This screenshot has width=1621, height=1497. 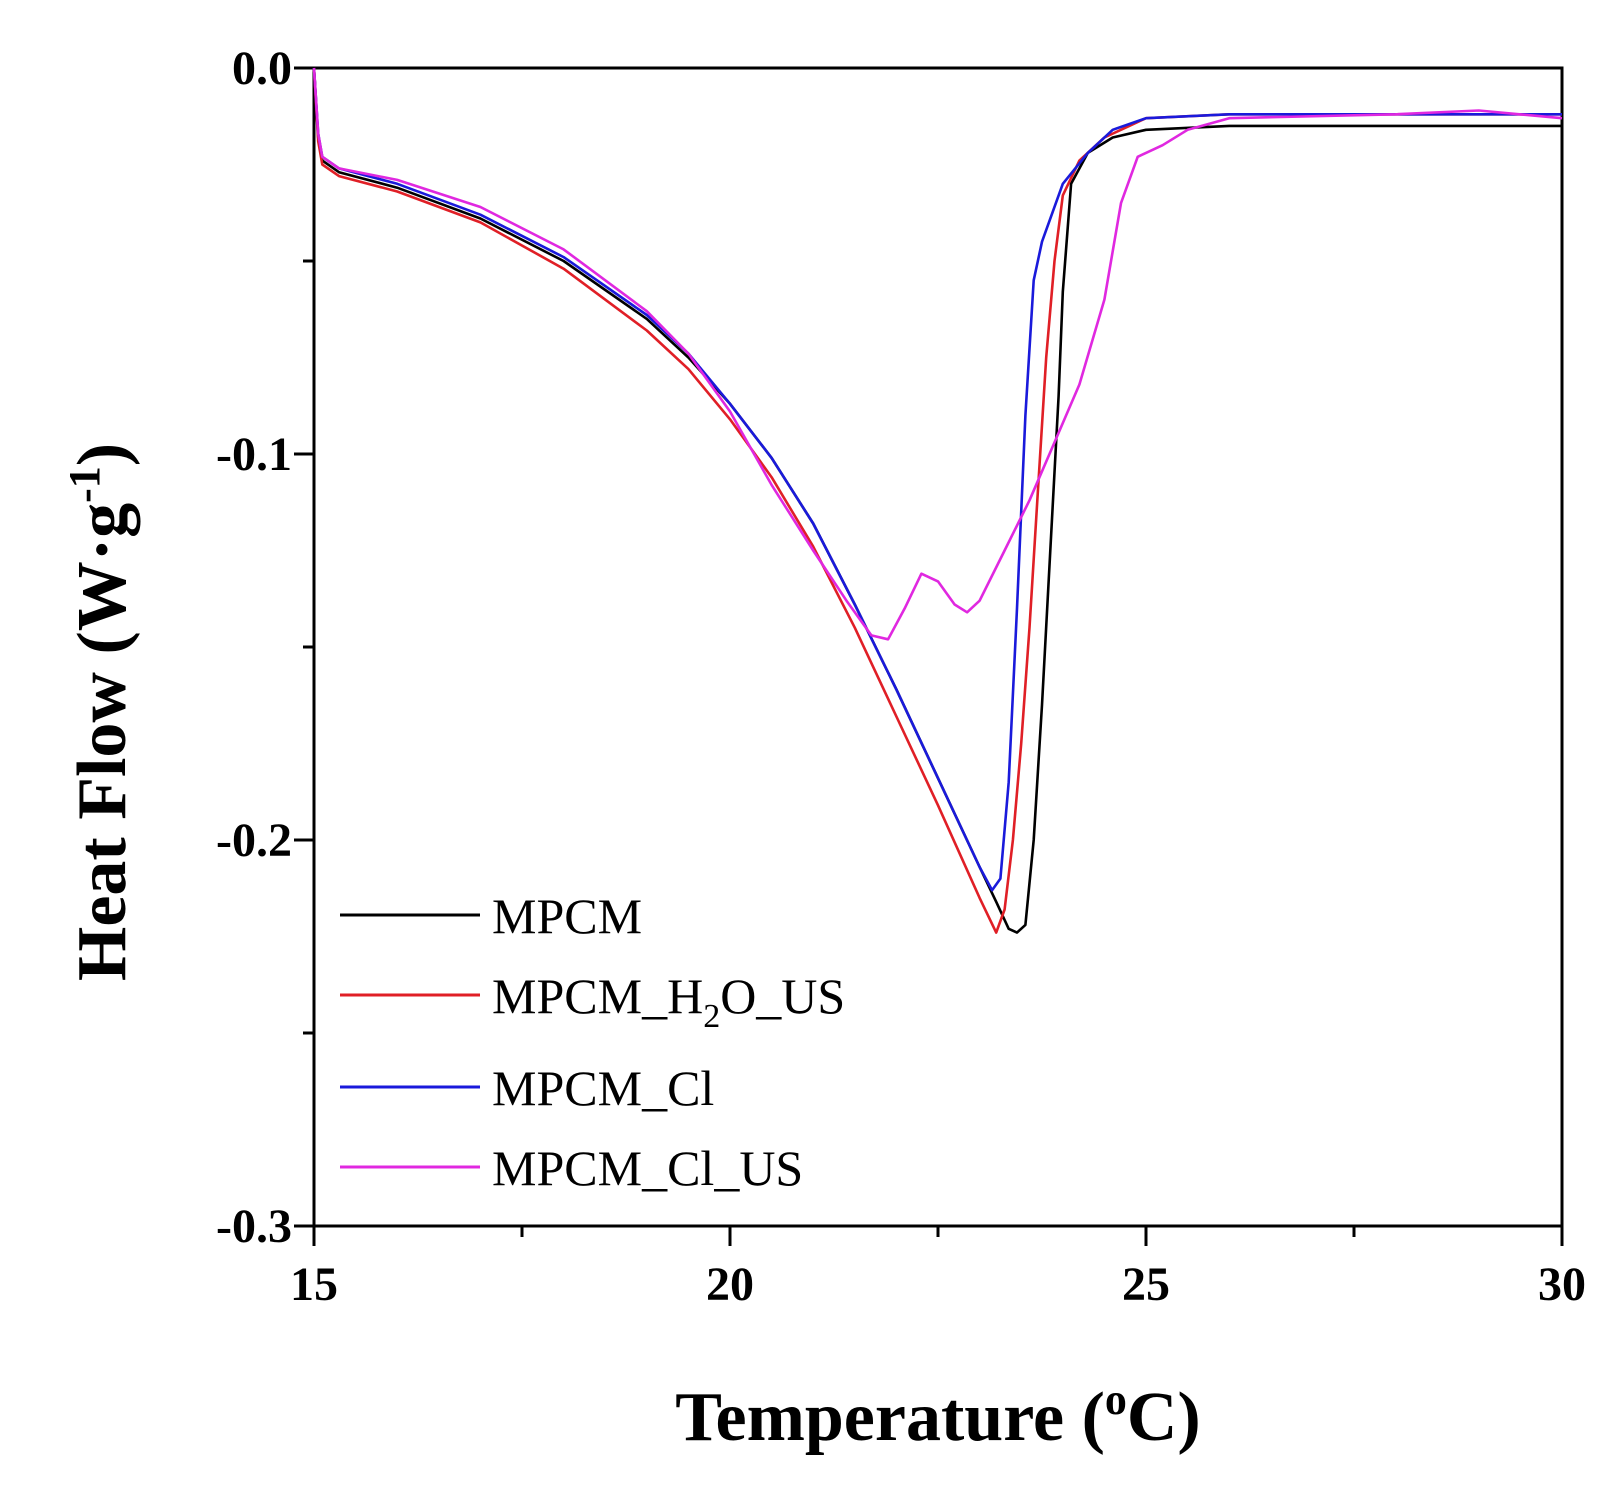 I want to click on y-tick-label-neg0-2: -0.2, so click(x=254, y=840).